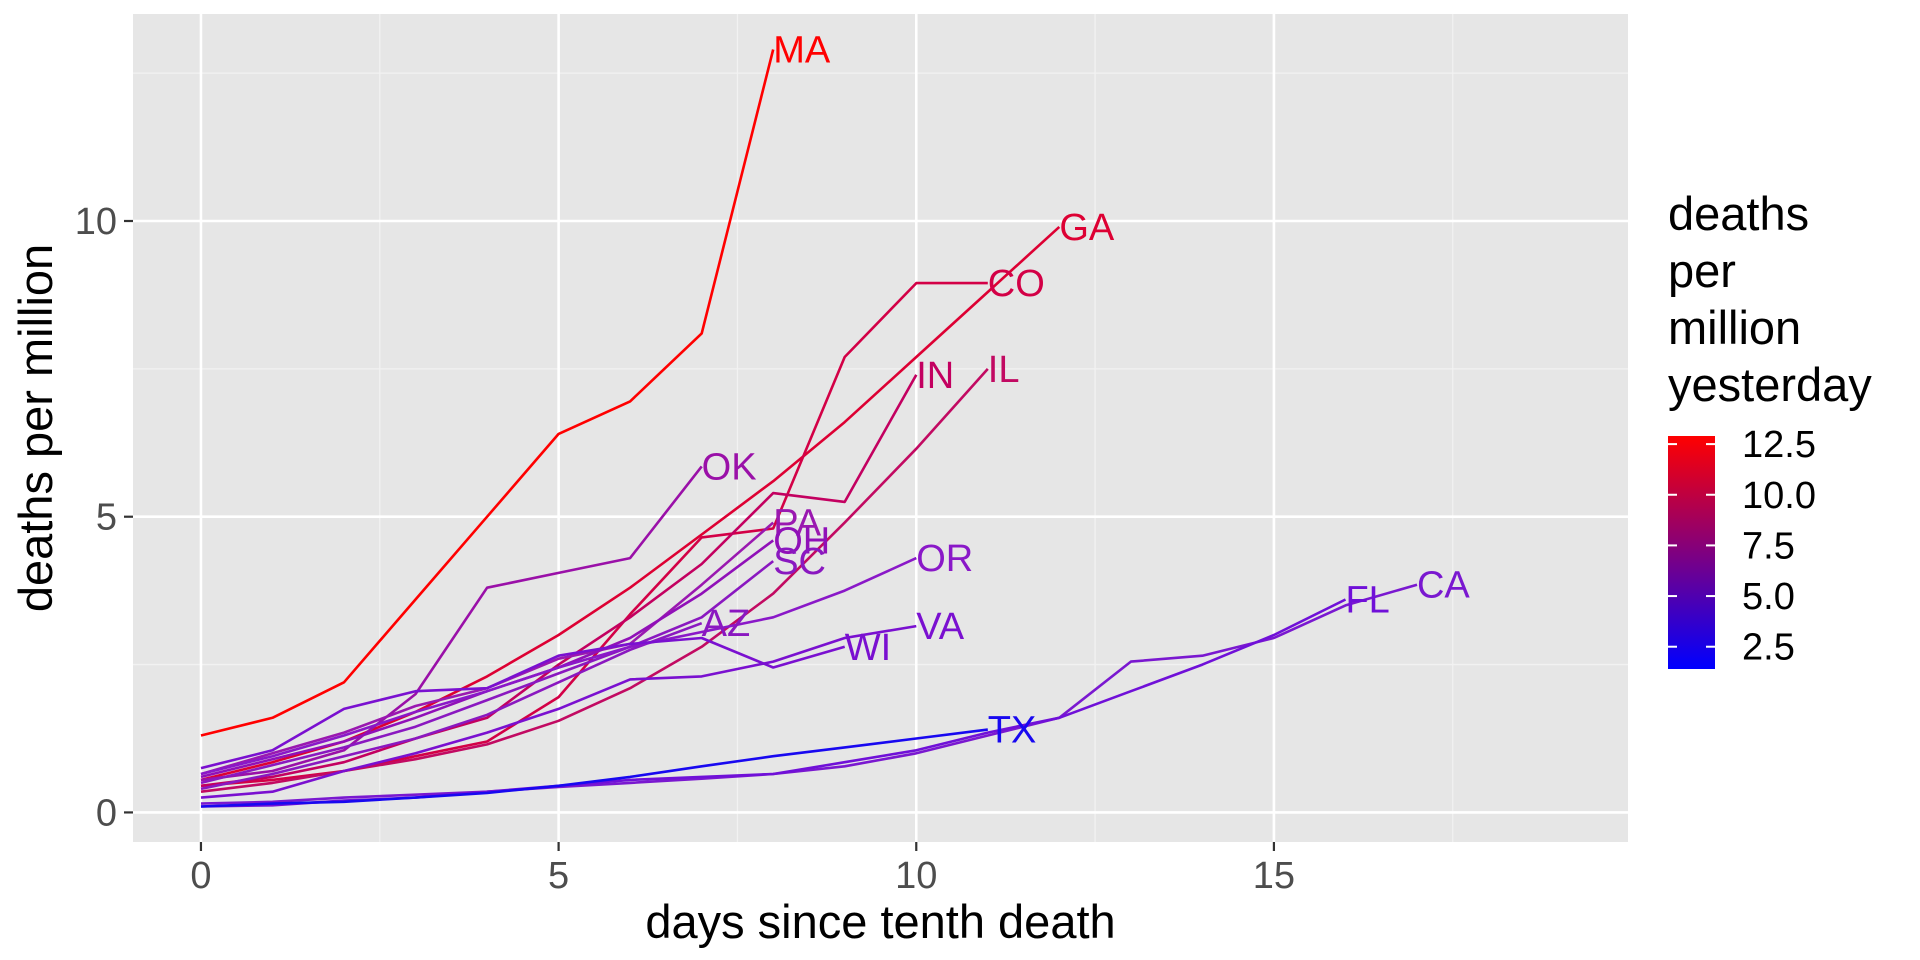 The image size is (1920, 960). What do you see at coordinates (96, 222) in the screenshot?
I see `y-tick-label: 10` at bounding box center [96, 222].